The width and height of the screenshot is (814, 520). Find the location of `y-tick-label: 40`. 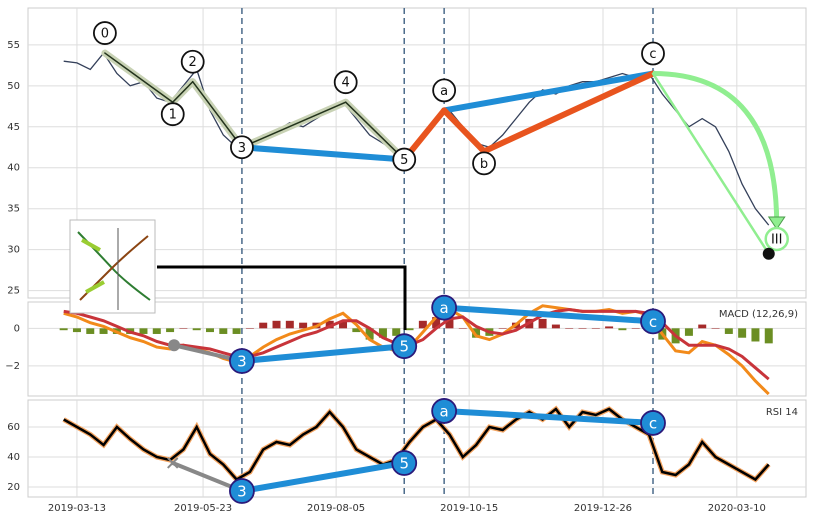

y-tick-label: 40 is located at coordinates (13, 457).